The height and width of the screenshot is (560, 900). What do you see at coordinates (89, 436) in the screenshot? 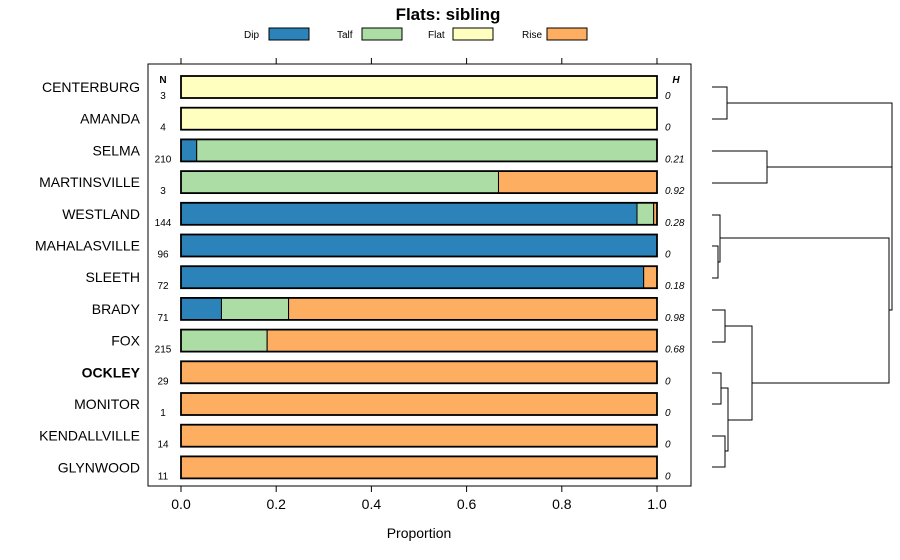
I see `category-label: KENDALLVILLE` at bounding box center [89, 436].